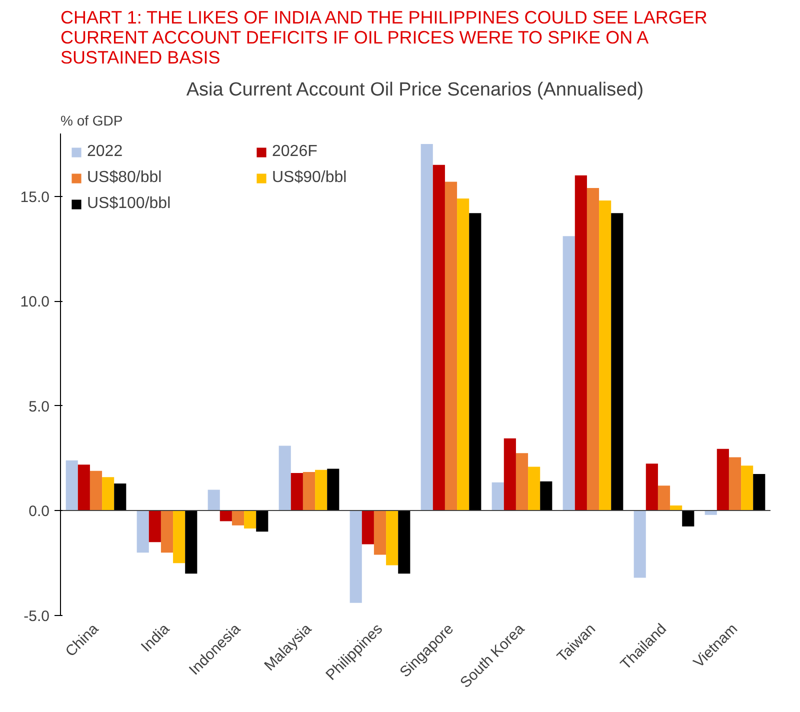  Describe the element at coordinates (384, 38) in the screenshot. I see `chart-title: CHART 1: THE LIKES OF INDIA AND THE PHILIPPINES COULD SEE LARGER CURRENT ACCOUNT DEFICITS IF OIL PRICES WERE TO SPIKE ON A SUSTAINED BASIS` at that location.